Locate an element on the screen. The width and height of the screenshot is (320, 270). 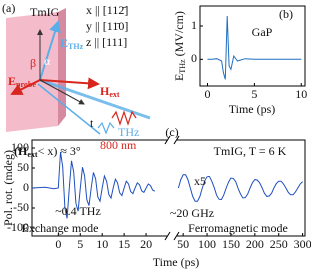
y-axis-label: ETHz (MV/cm) is located at coordinates (179, 46).